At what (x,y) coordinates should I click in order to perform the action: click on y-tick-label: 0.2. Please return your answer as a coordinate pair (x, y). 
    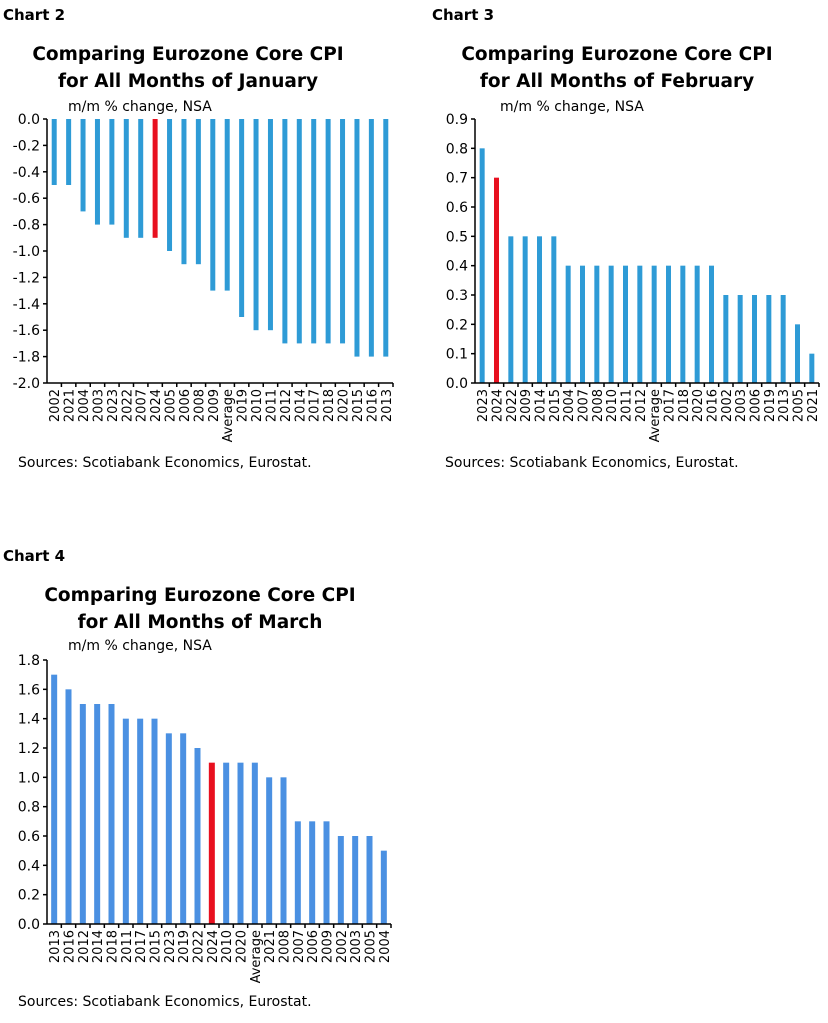
    Looking at the image, I should click on (29, 896).